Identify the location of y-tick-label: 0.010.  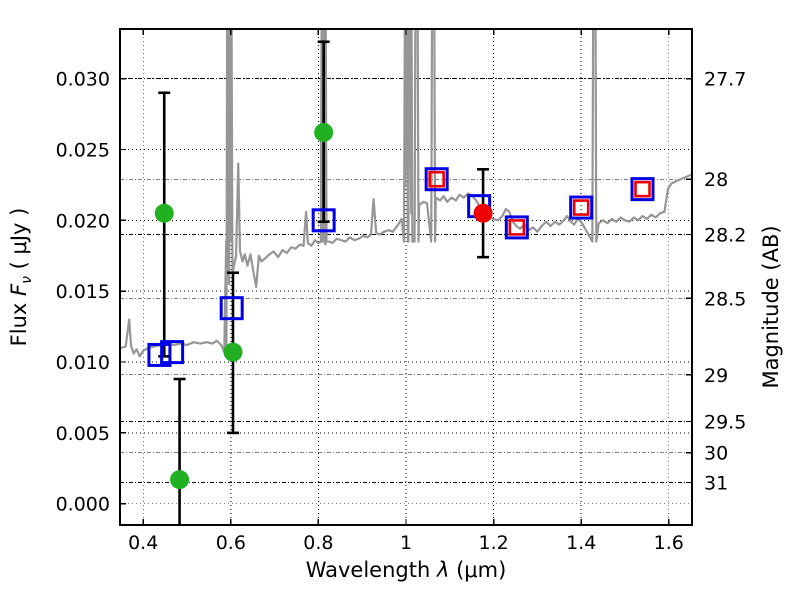
(83, 363).